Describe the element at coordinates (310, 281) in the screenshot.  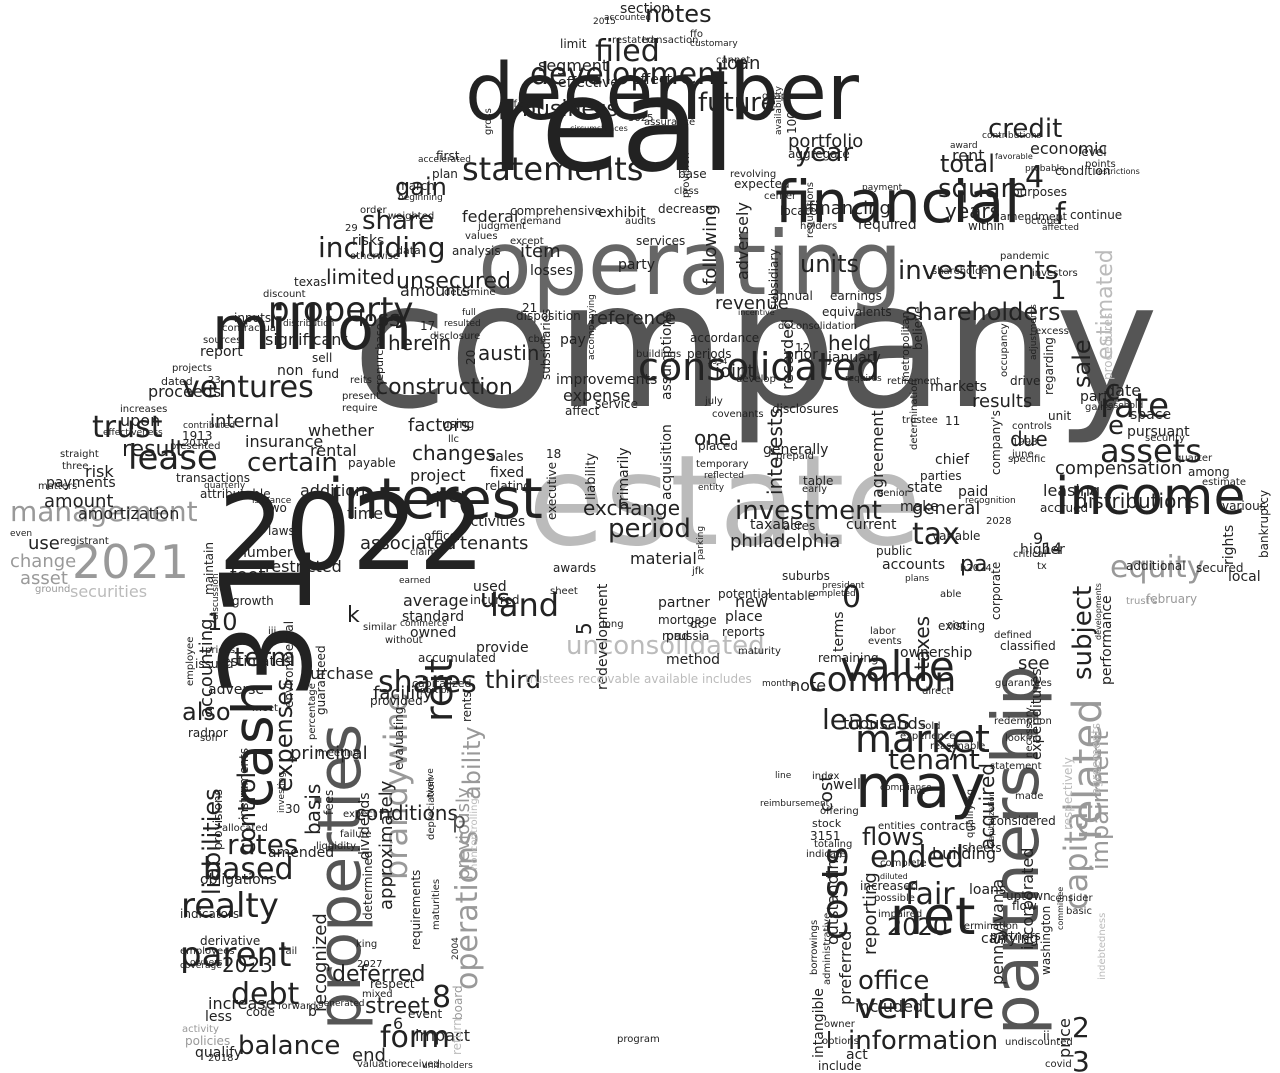
I see `cloud-word: texas` at that location.